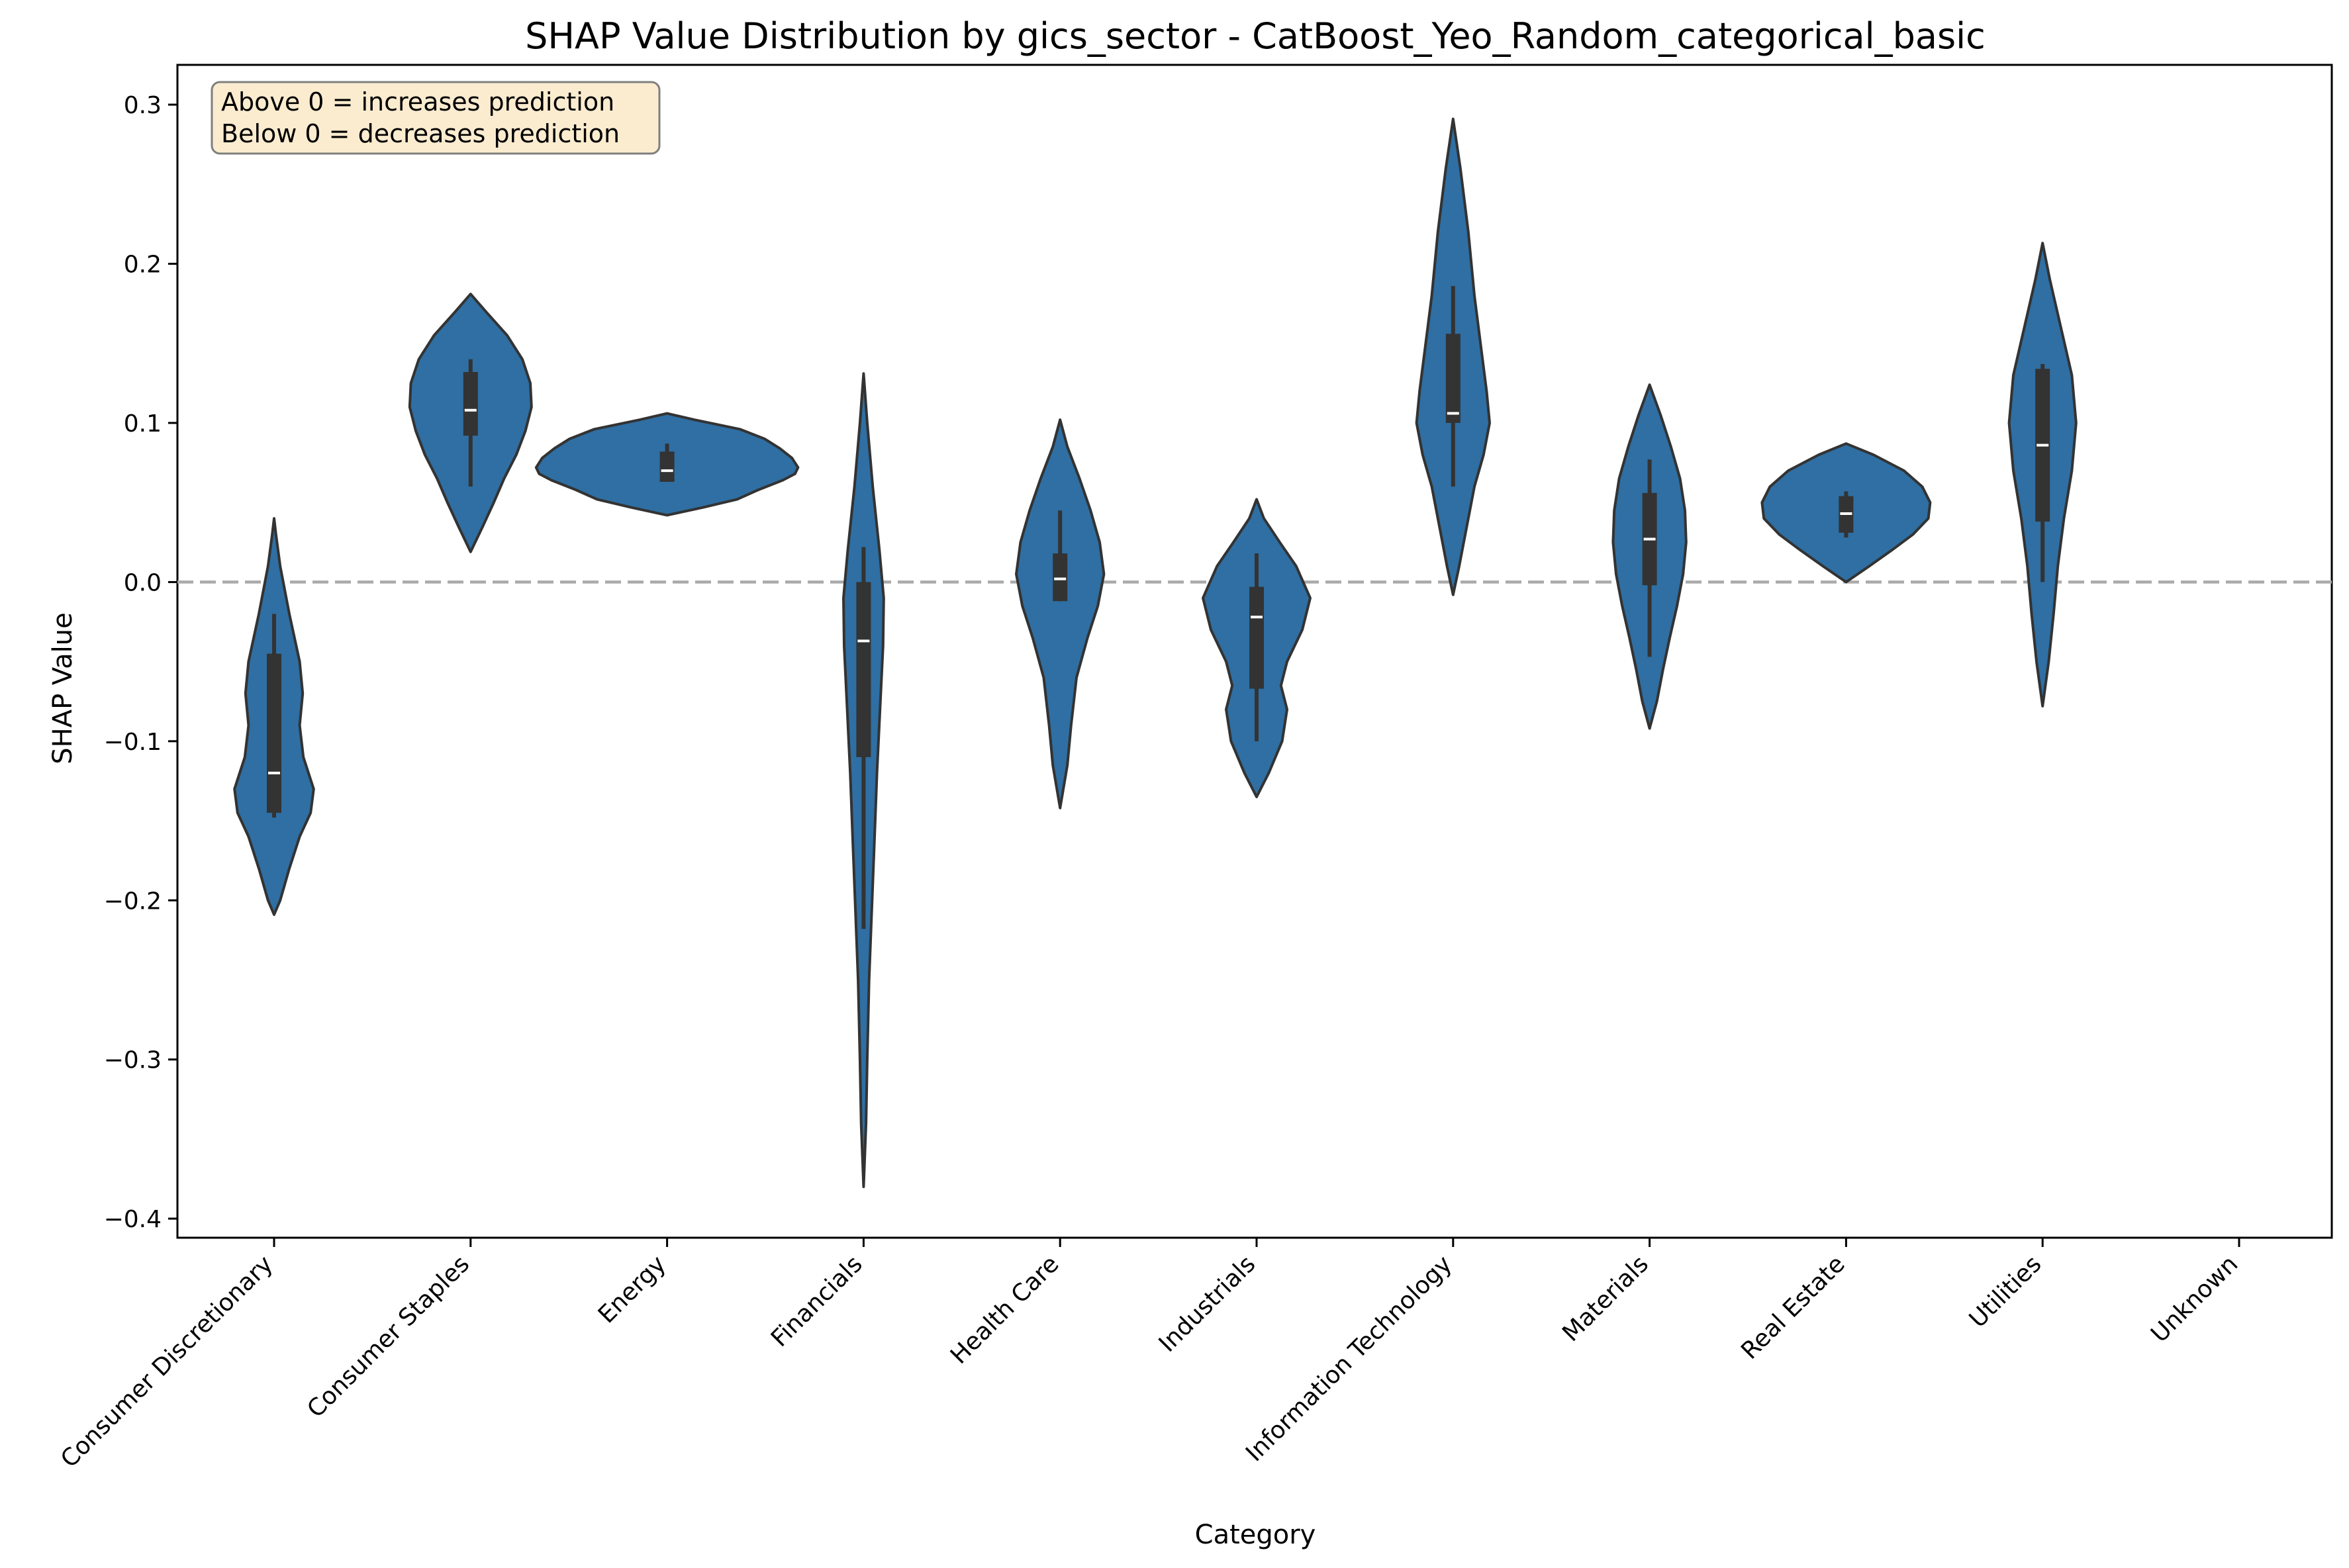  Describe the element at coordinates (143, 582) in the screenshot. I see `y-tick-label: 0.0` at that location.